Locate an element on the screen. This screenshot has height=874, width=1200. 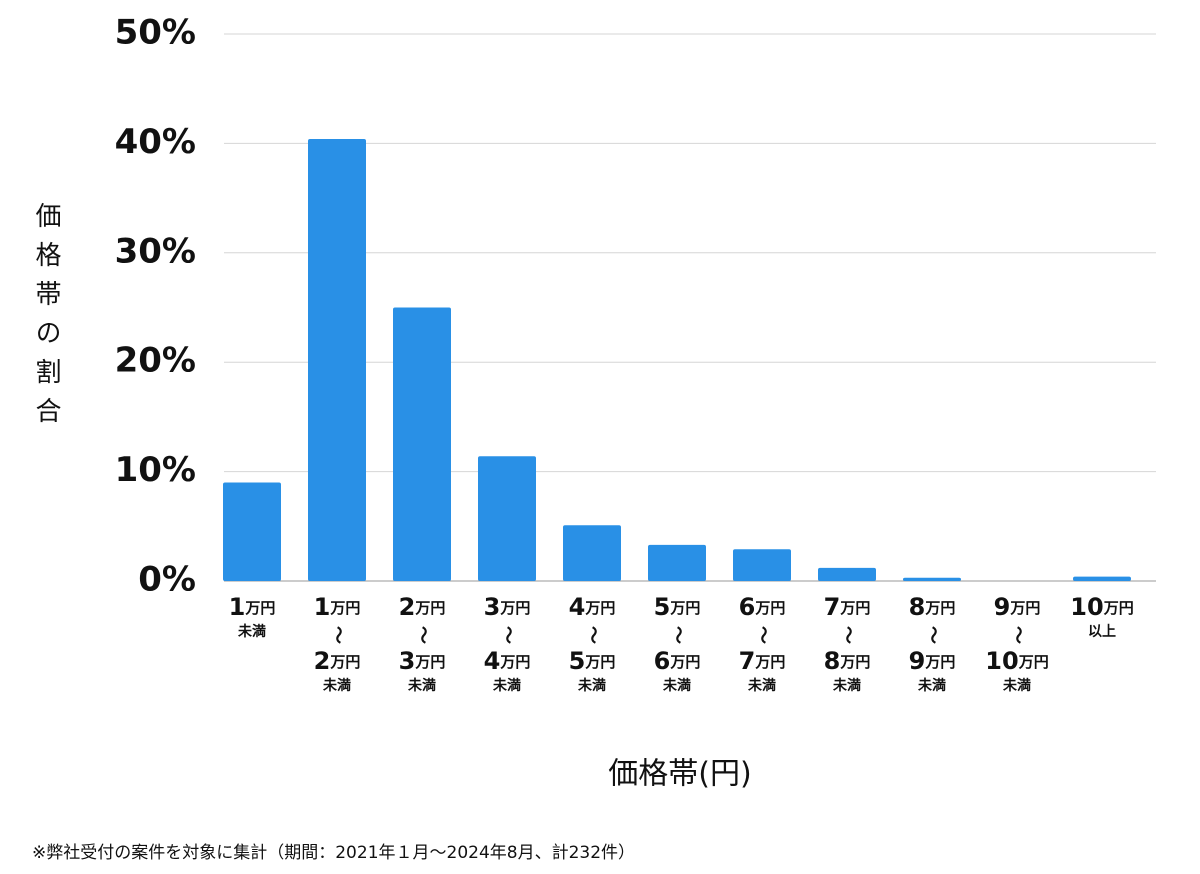
y-tick-label: 20% is located at coordinates (155, 361).